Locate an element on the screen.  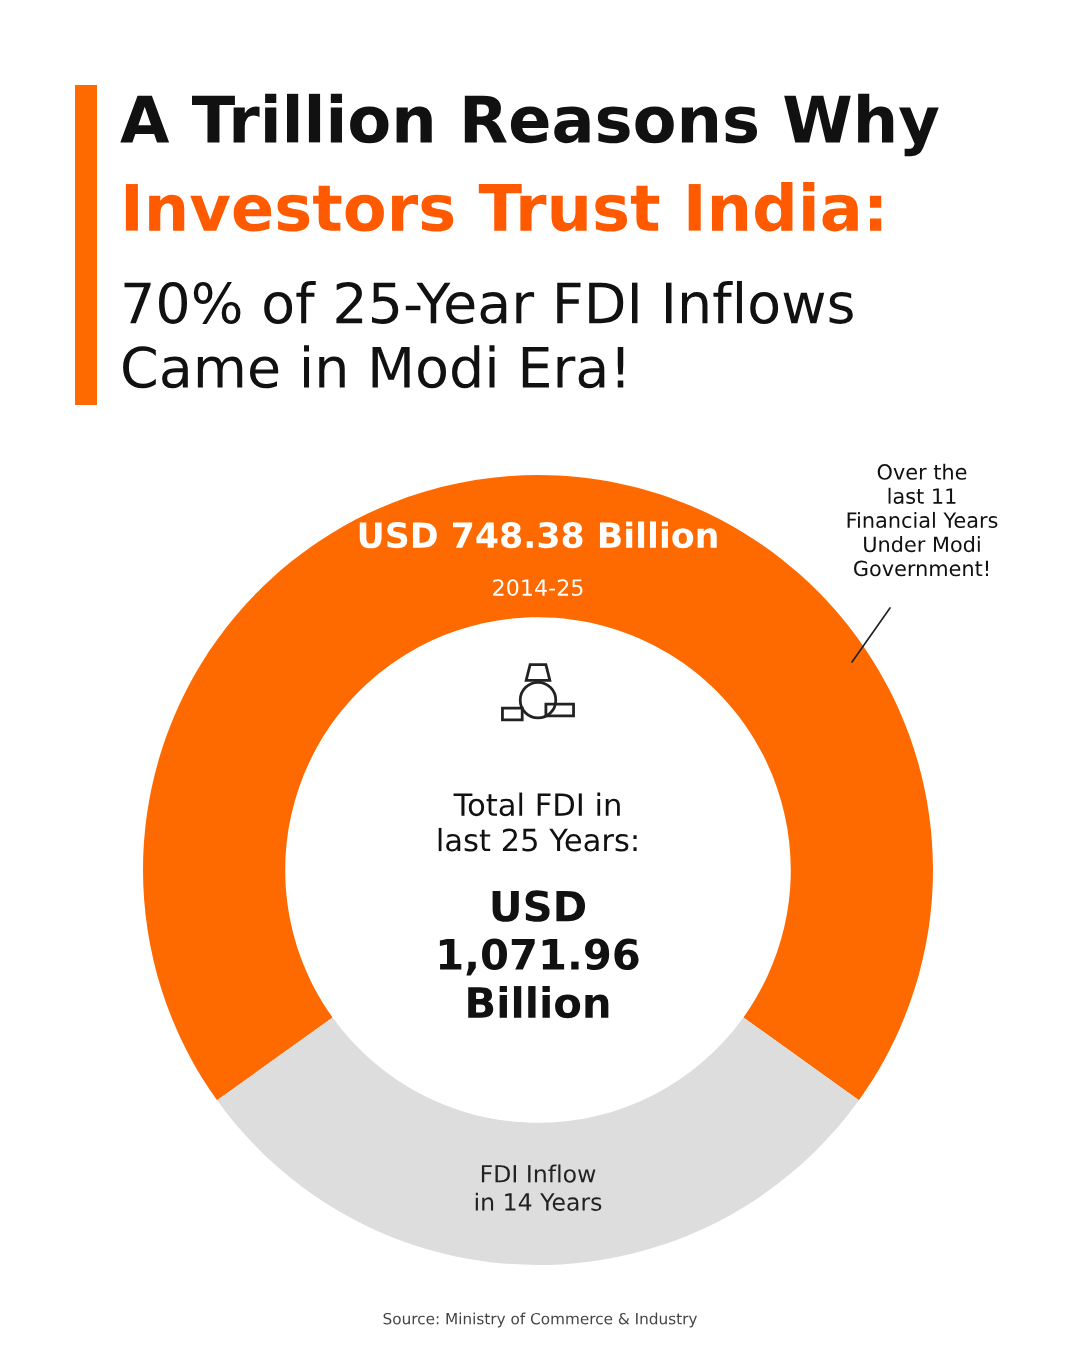
text: Total FDI in last 25 Years: is located at coordinates (537, 822).